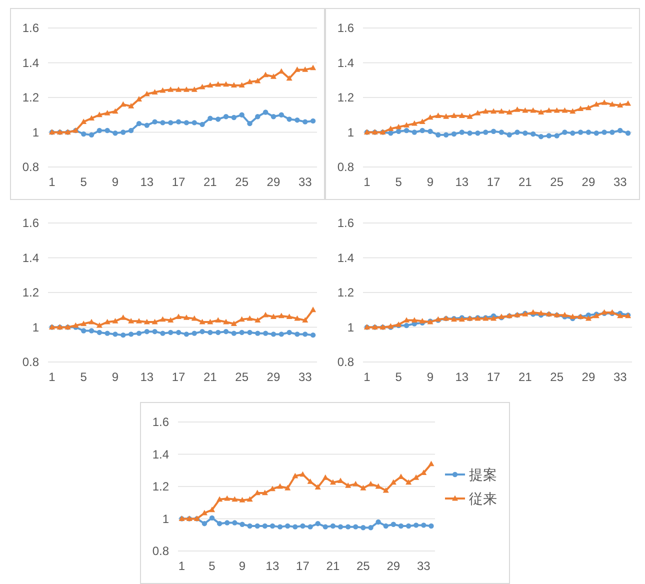 The height and width of the screenshot is (584, 645). Describe the element at coordinates (483, 474) in the screenshot. I see `legend-label: 提案` at that location.